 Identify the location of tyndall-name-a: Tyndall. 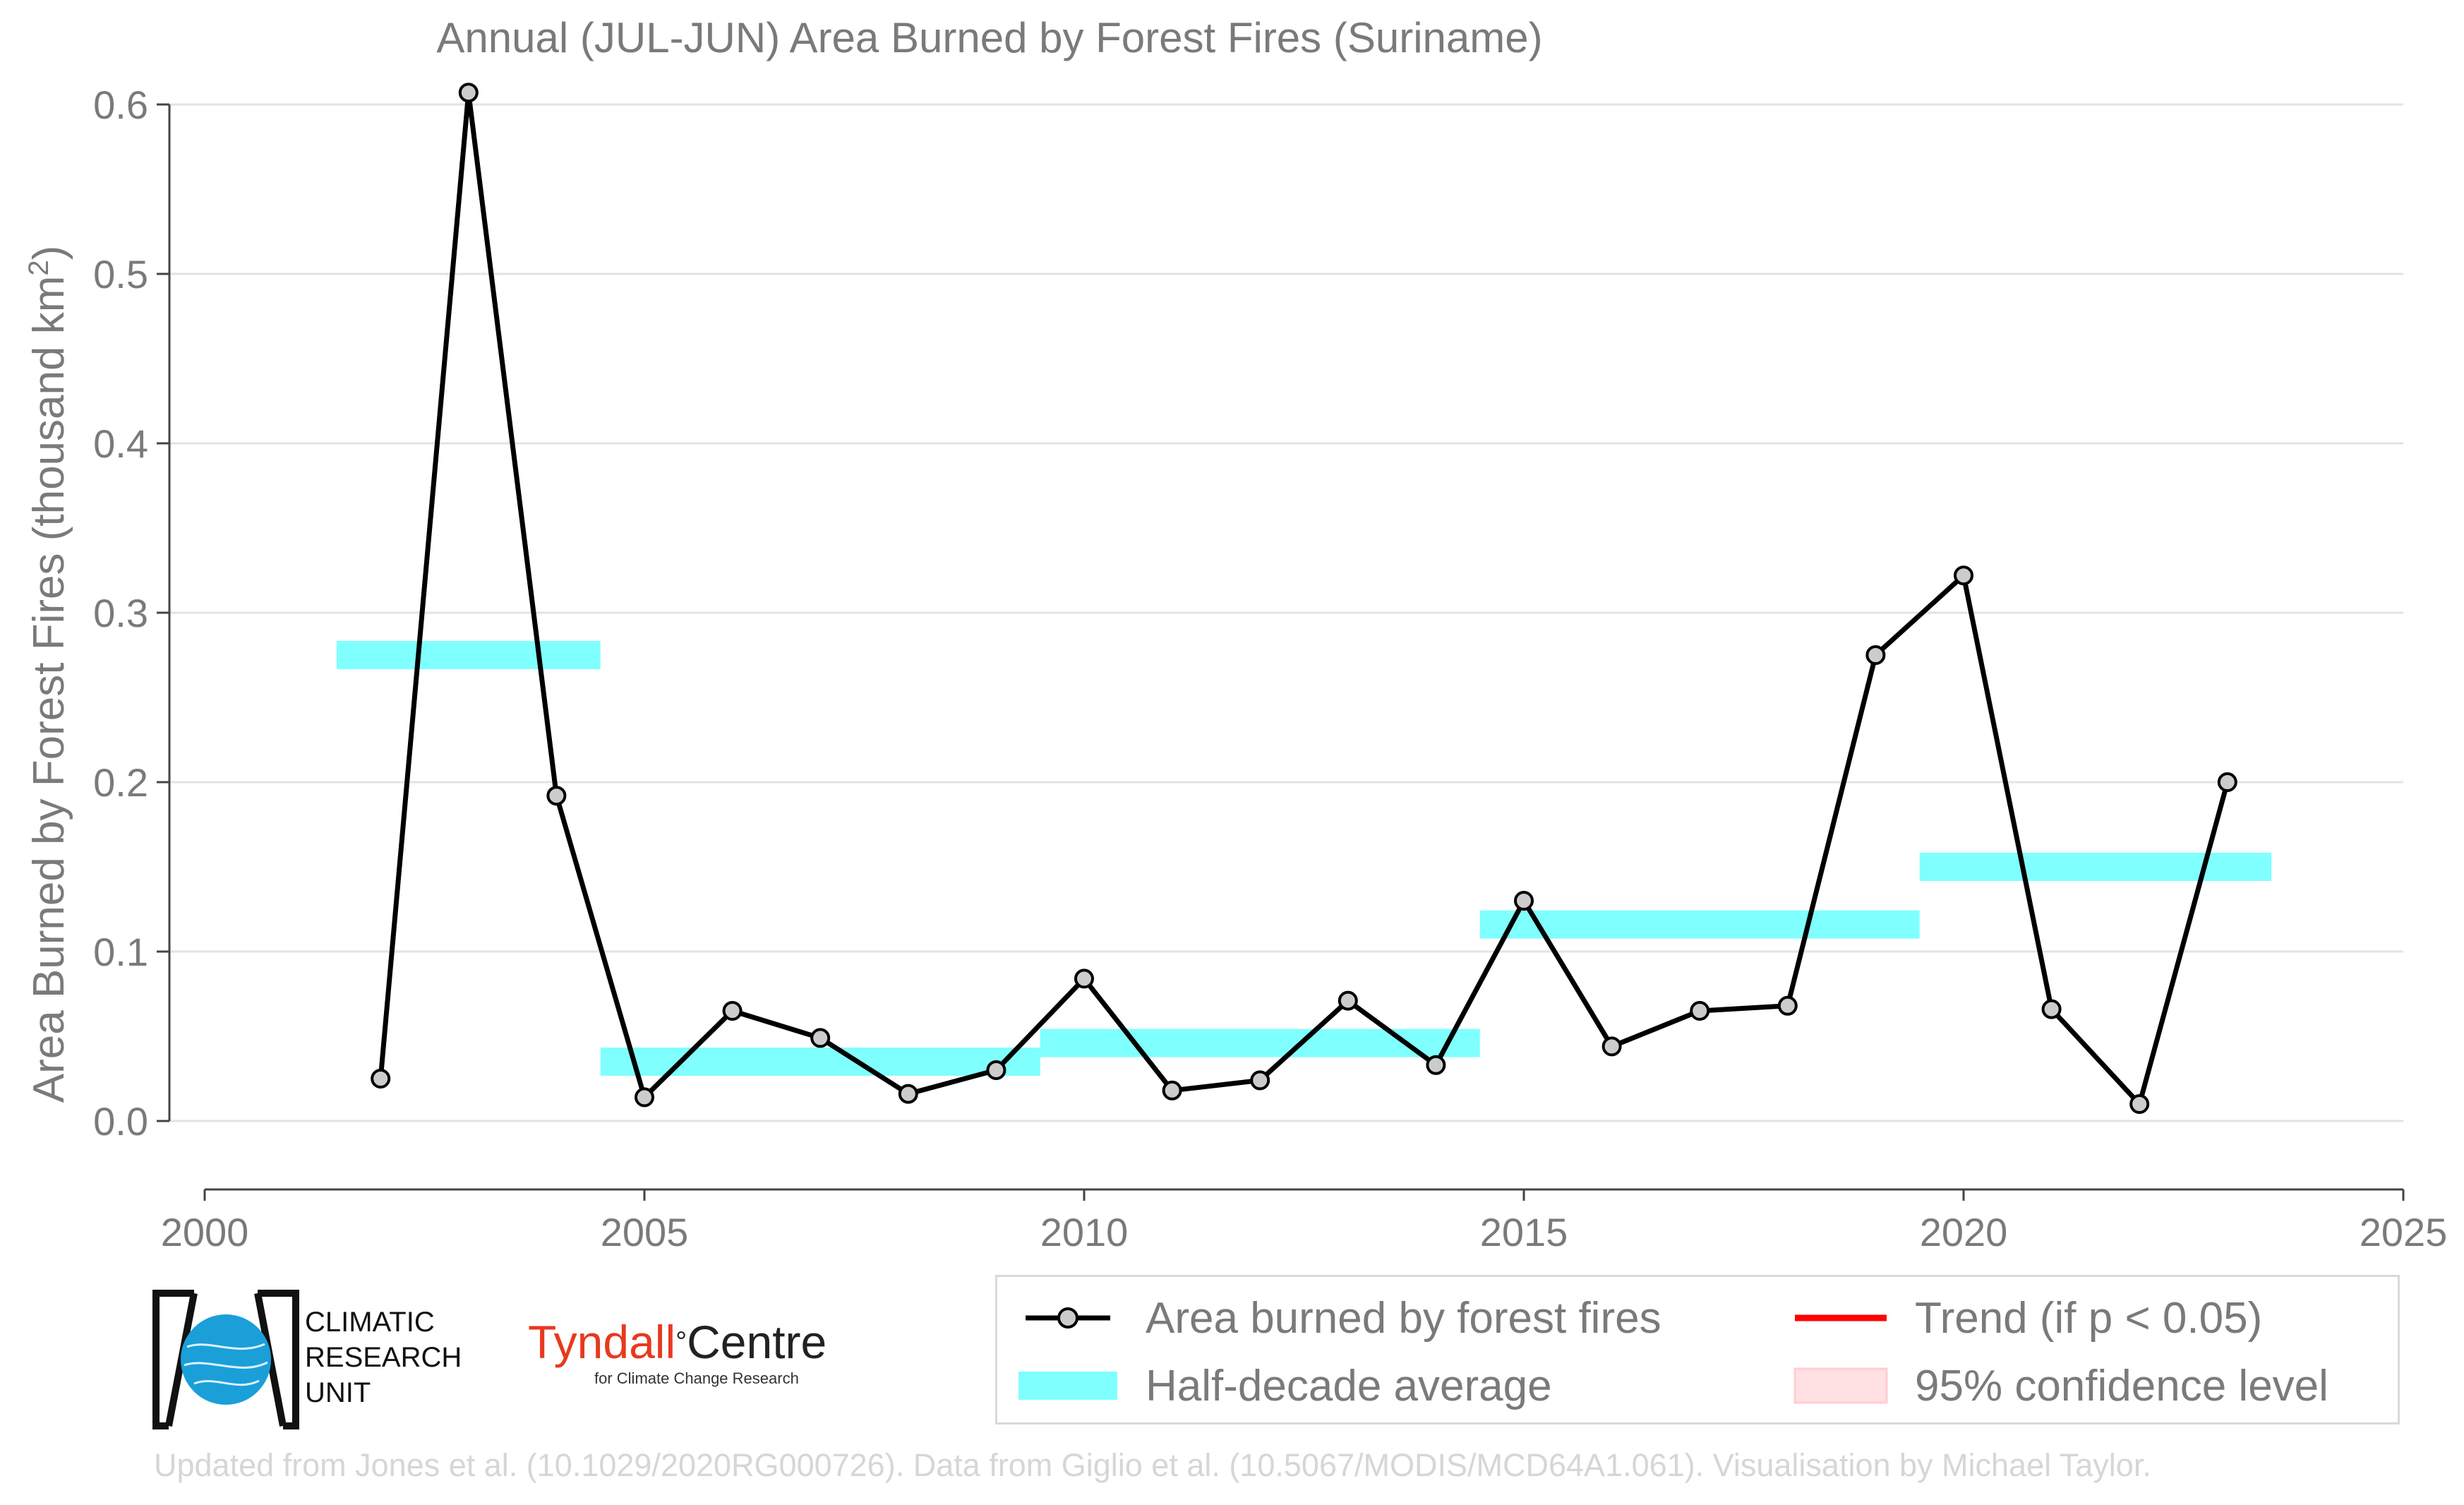
(602, 1342).